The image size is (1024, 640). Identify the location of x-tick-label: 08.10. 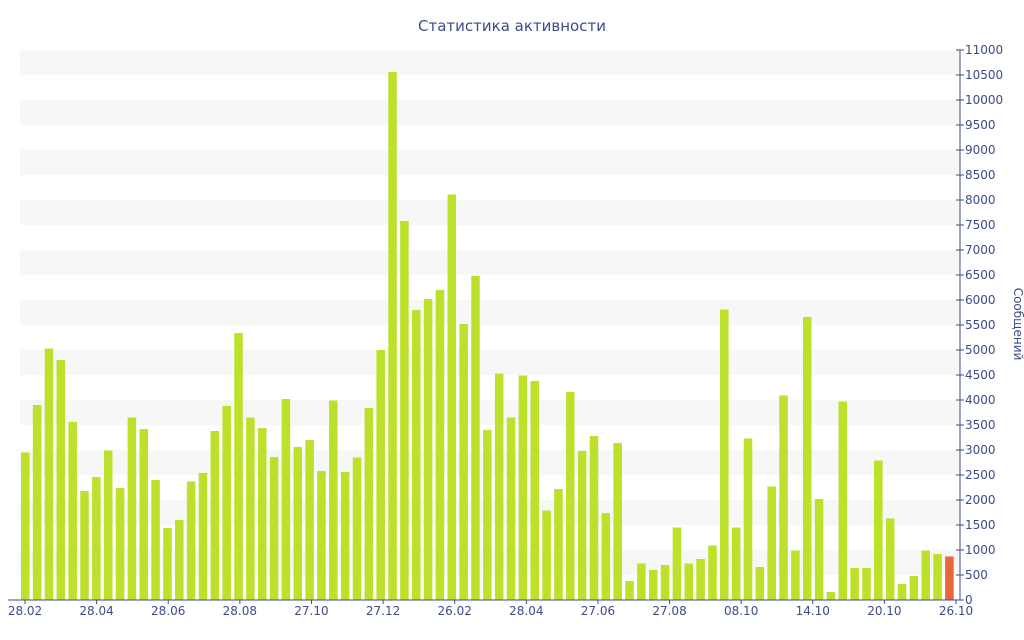
(741, 611).